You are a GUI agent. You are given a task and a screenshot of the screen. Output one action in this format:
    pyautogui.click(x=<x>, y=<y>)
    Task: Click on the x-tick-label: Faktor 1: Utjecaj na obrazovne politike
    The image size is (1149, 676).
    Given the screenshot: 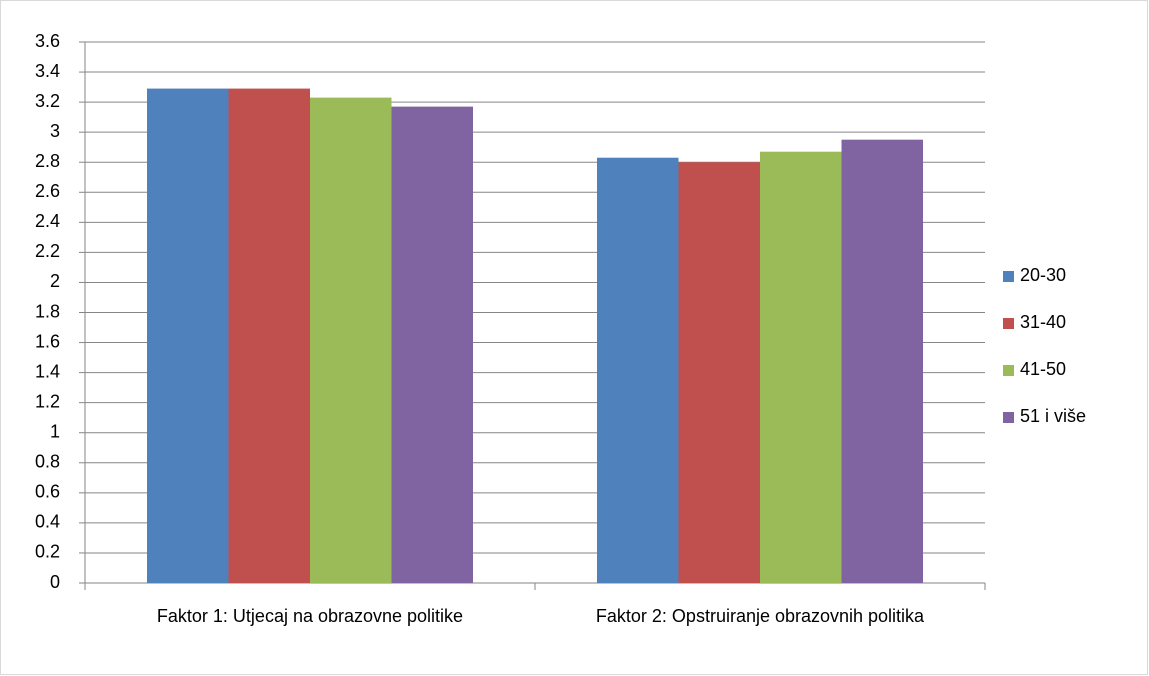 What is the action you would take?
    pyautogui.click(x=310, y=616)
    